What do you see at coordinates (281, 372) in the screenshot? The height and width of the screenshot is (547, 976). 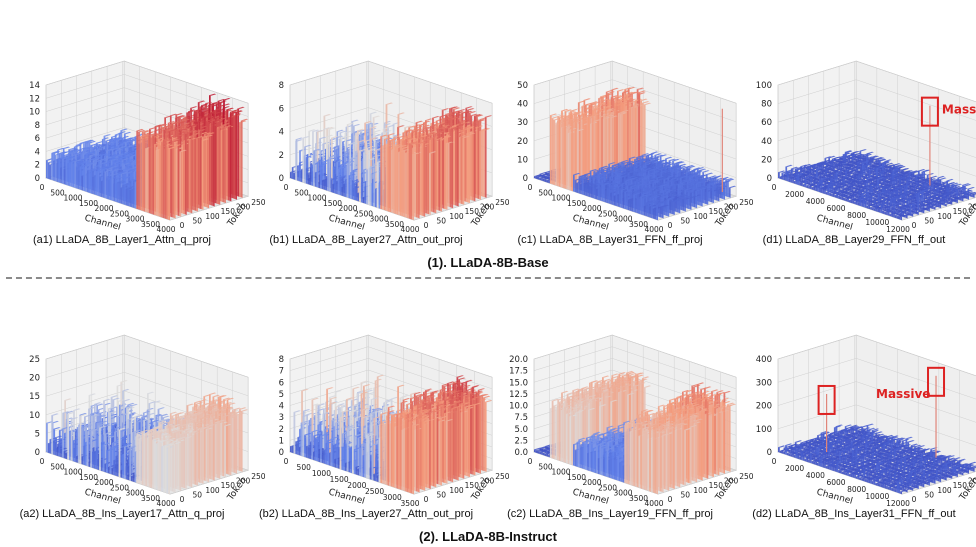 I see `z-tick-label: 7` at bounding box center [281, 372].